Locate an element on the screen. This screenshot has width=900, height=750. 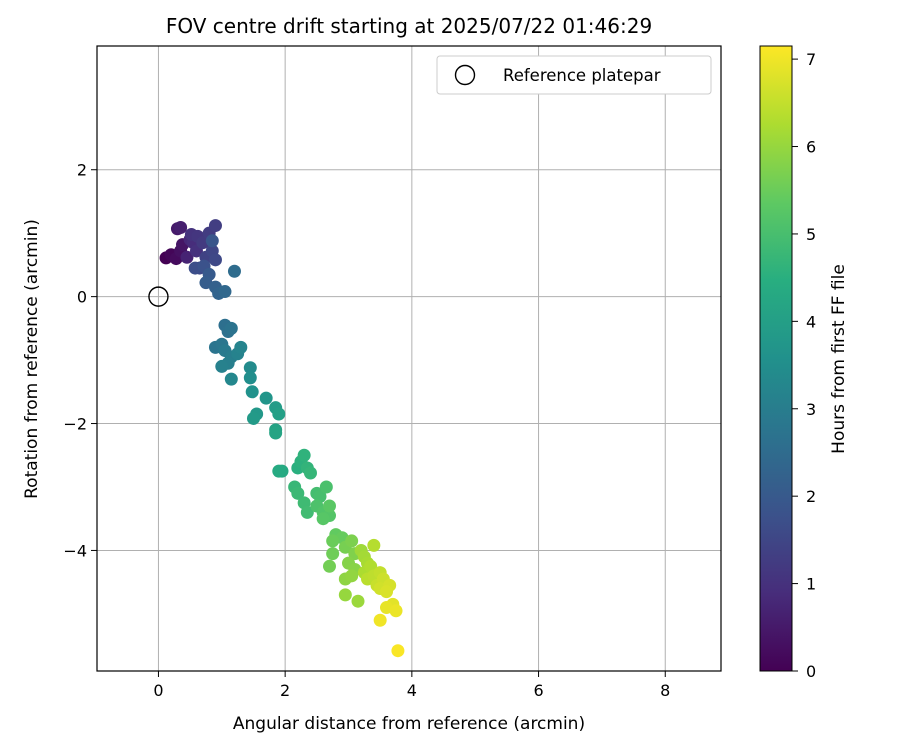
y-axis-ticks: 2 0 −2 −4 is located at coordinates (80, 360).